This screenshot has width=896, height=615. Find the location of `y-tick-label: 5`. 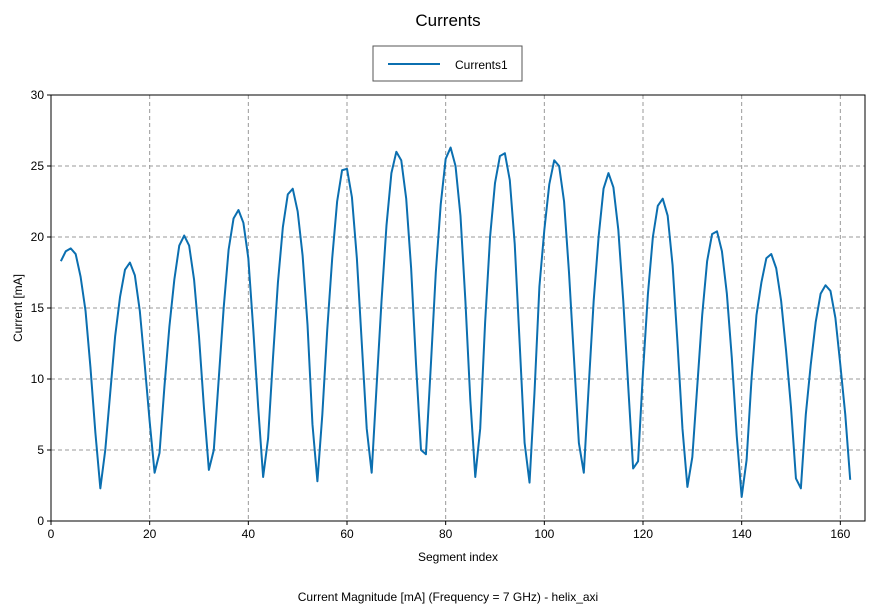

y-tick-label: 5 is located at coordinates (40, 450).